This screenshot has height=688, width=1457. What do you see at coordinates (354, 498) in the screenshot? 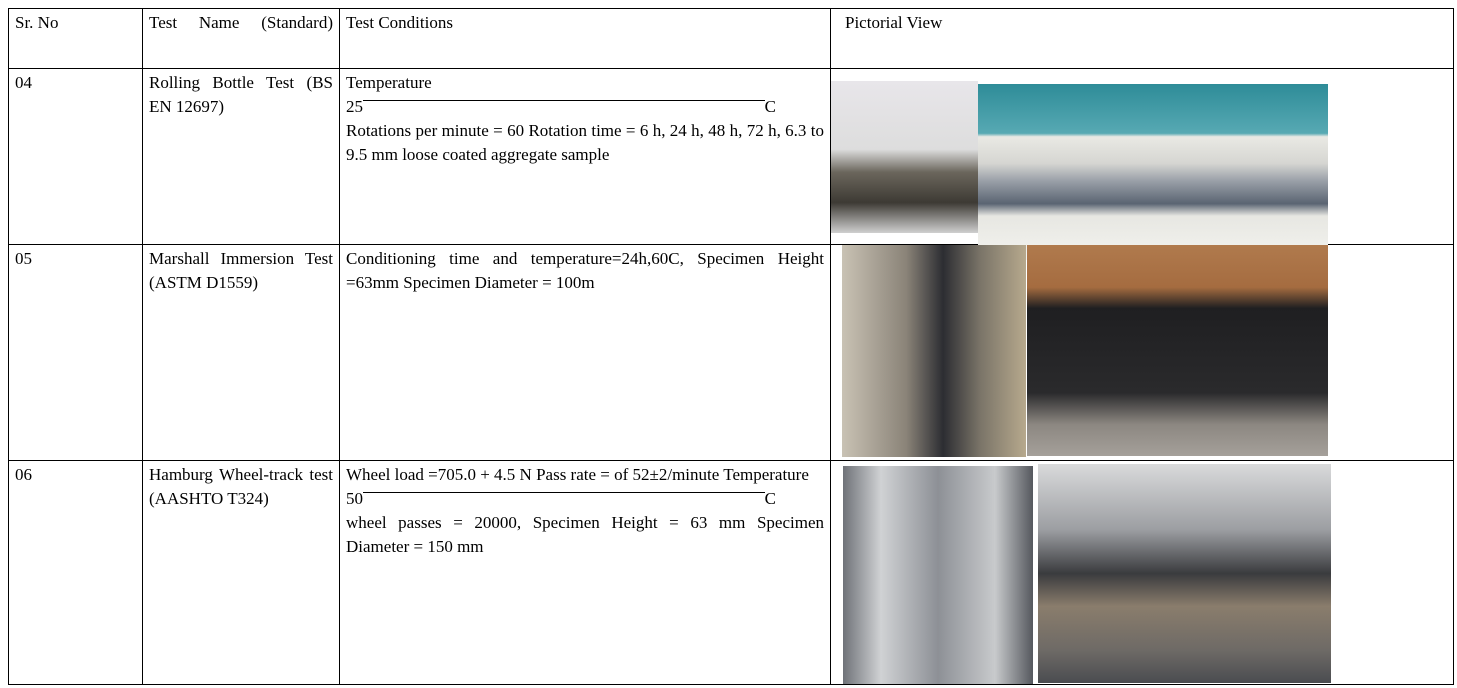
I see `temperature-value: 50` at bounding box center [354, 498].